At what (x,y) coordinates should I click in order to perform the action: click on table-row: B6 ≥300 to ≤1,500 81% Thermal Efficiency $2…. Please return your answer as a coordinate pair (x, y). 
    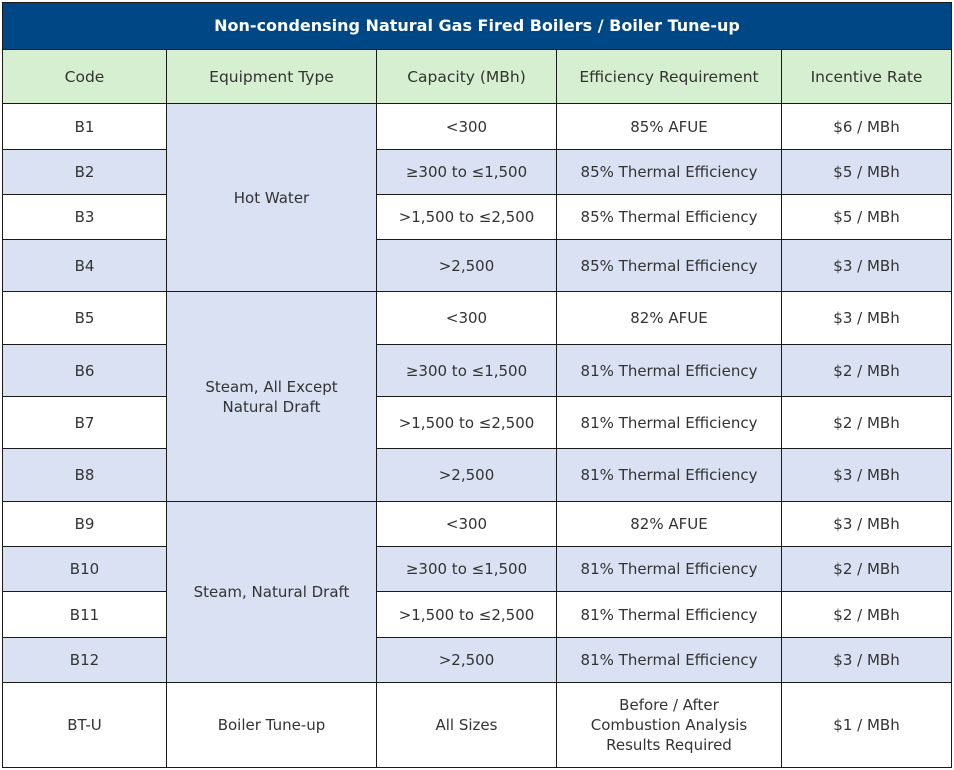
    Looking at the image, I should click on (477, 370).